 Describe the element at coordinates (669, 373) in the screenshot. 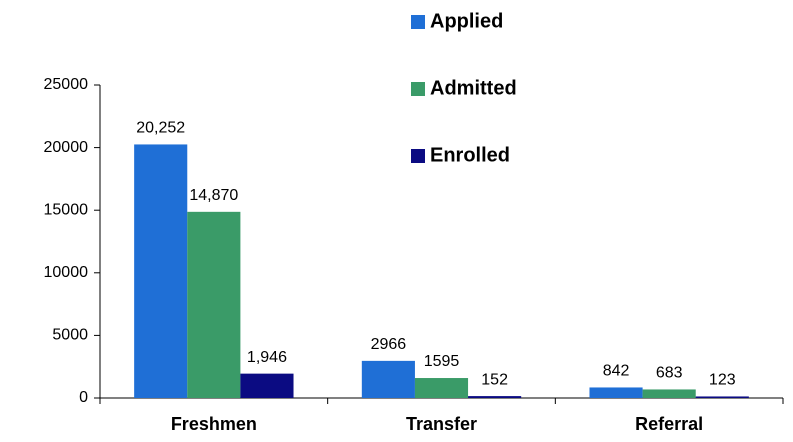

I see `value-label: 683` at that location.